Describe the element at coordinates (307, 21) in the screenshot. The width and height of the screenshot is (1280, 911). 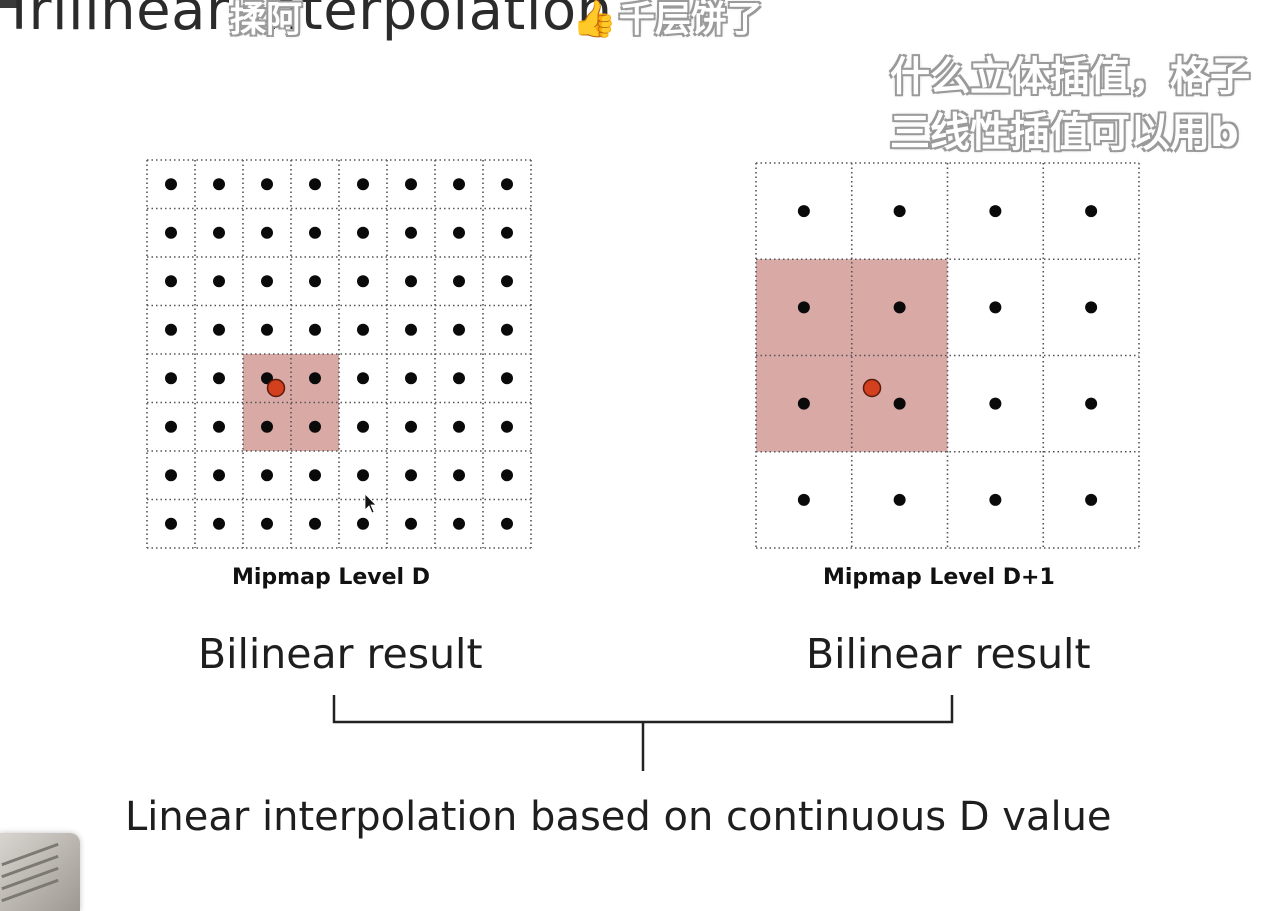
I see `slide-title: Trilinear Interpolation` at that location.